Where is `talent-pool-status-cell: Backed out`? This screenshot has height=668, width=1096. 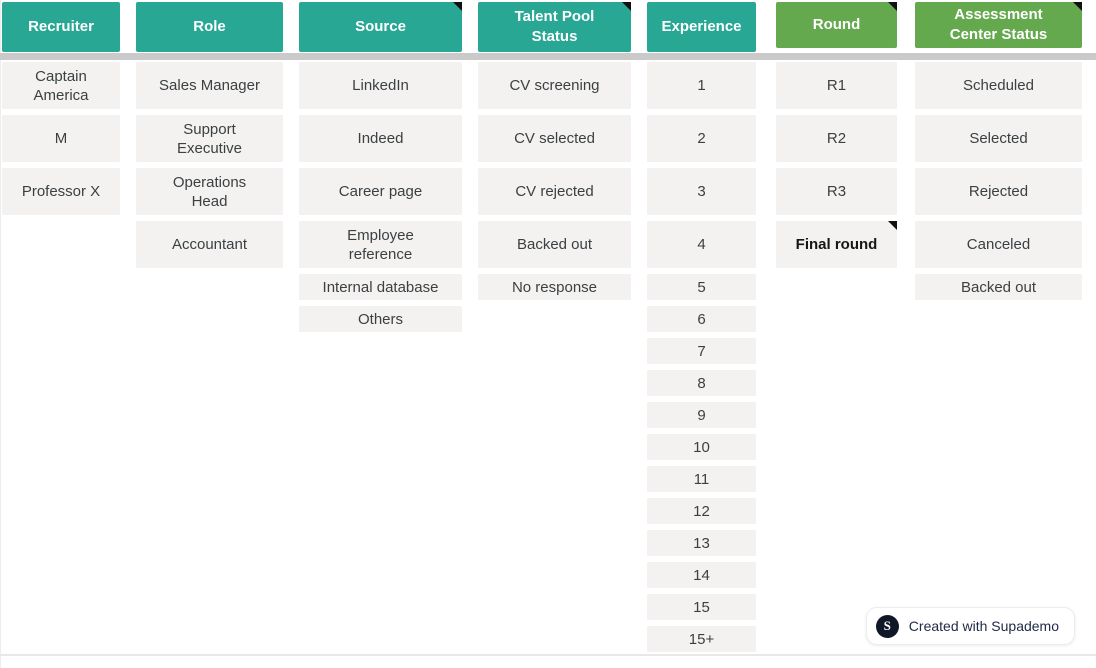 talent-pool-status-cell: Backed out is located at coordinates (554, 244).